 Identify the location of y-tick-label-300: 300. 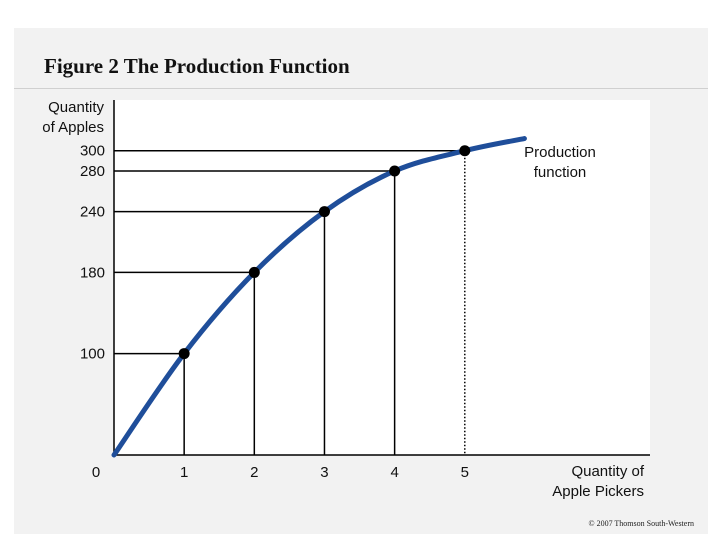
(92, 151).